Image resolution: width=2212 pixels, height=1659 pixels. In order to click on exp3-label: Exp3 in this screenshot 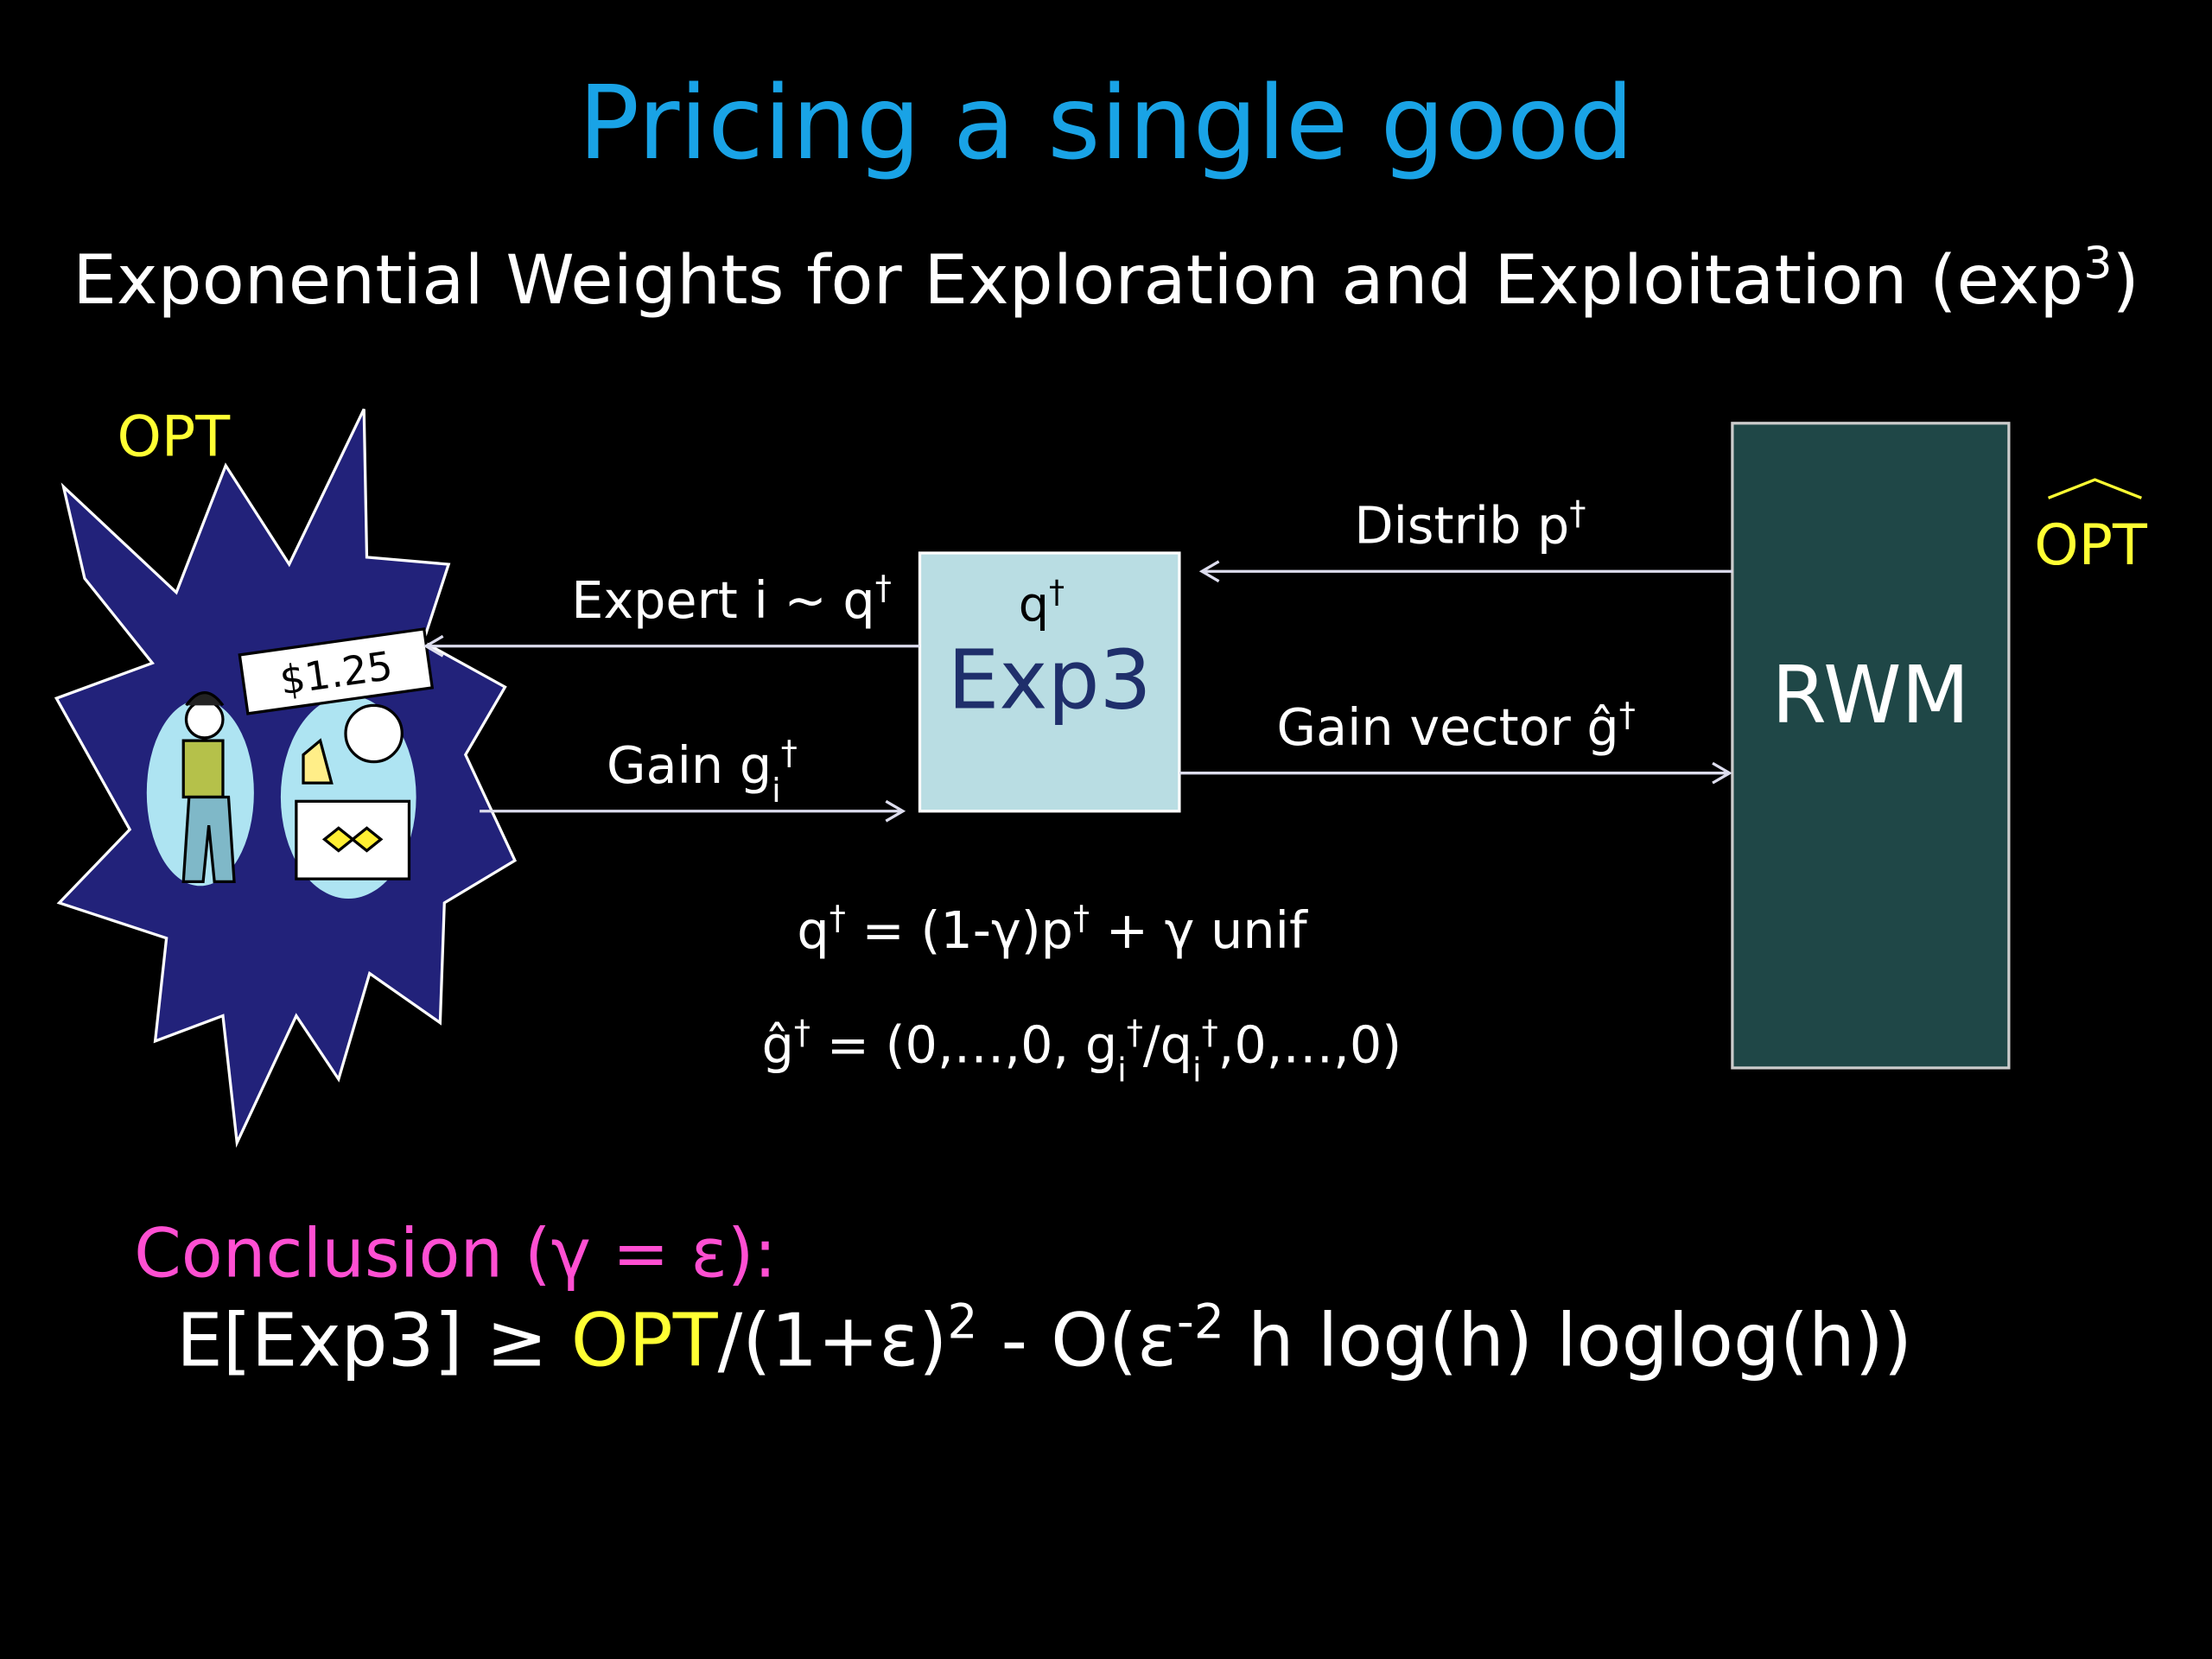, I will do `click(1050, 680)`.